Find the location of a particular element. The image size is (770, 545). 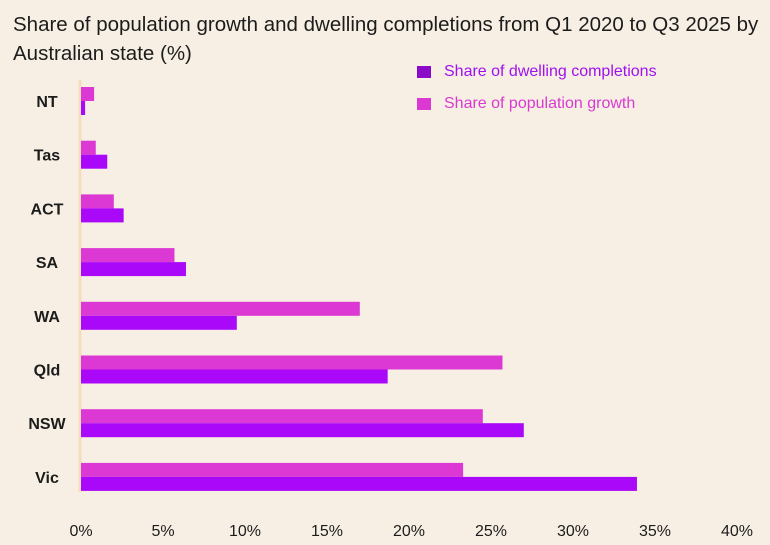

category-label: Qld is located at coordinates (47, 371).